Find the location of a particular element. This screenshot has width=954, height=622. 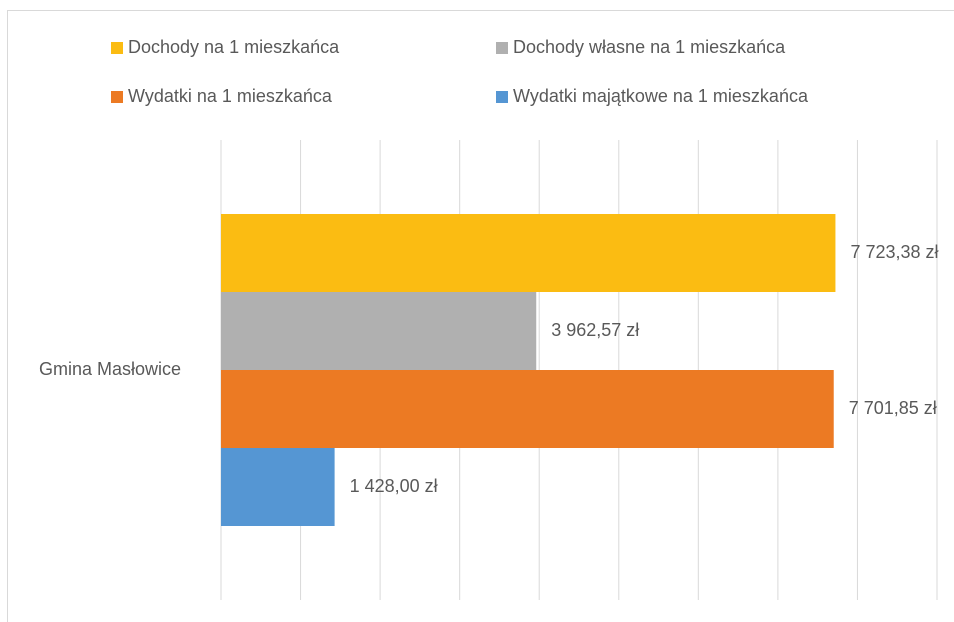

legend-label: Wydatki na 1 mieszkańca is located at coordinates (230, 96).